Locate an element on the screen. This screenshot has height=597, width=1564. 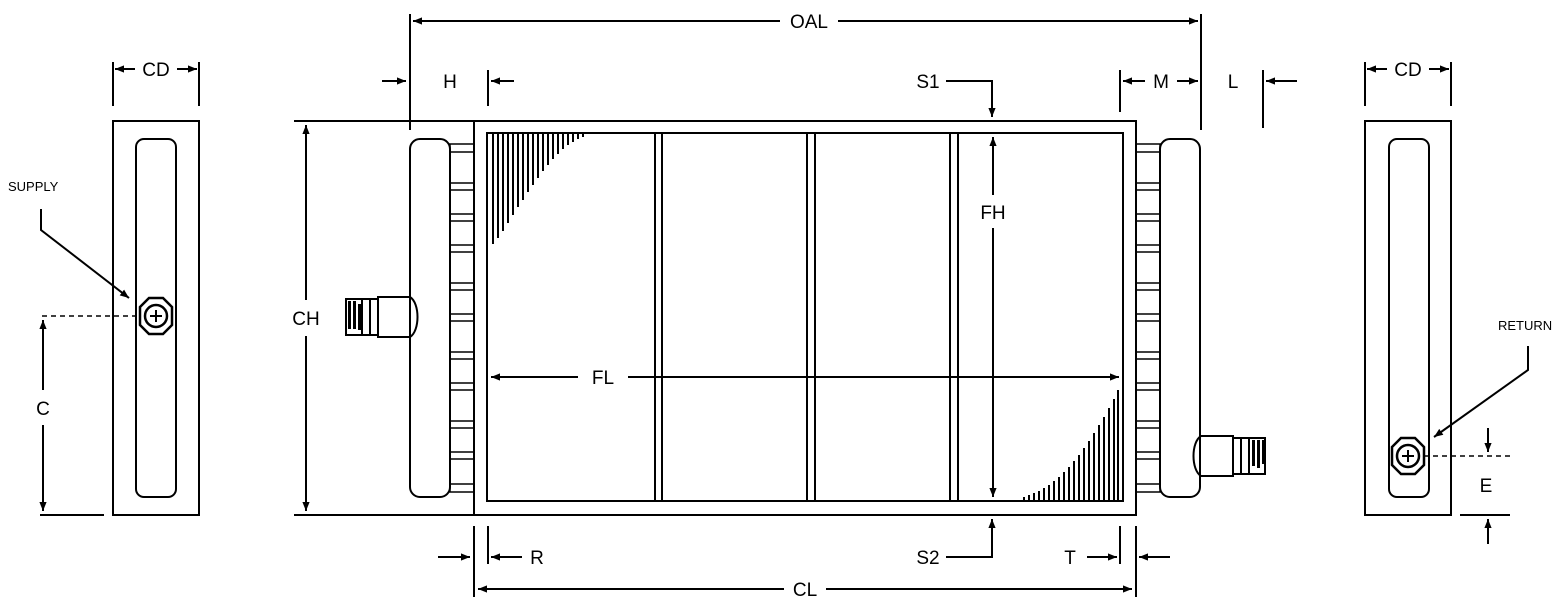
cd-label-right: CD is located at coordinates (1407, 70).